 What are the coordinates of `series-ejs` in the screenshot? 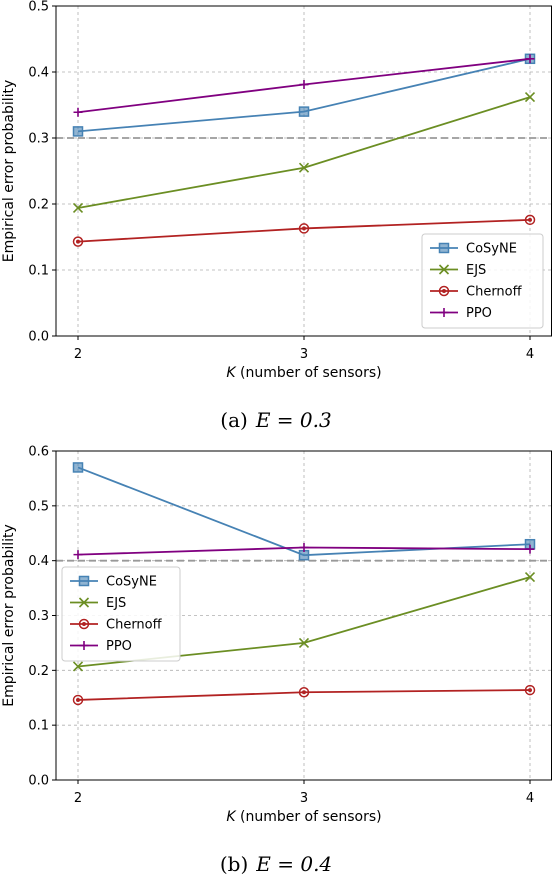 It's located at (304, 153).